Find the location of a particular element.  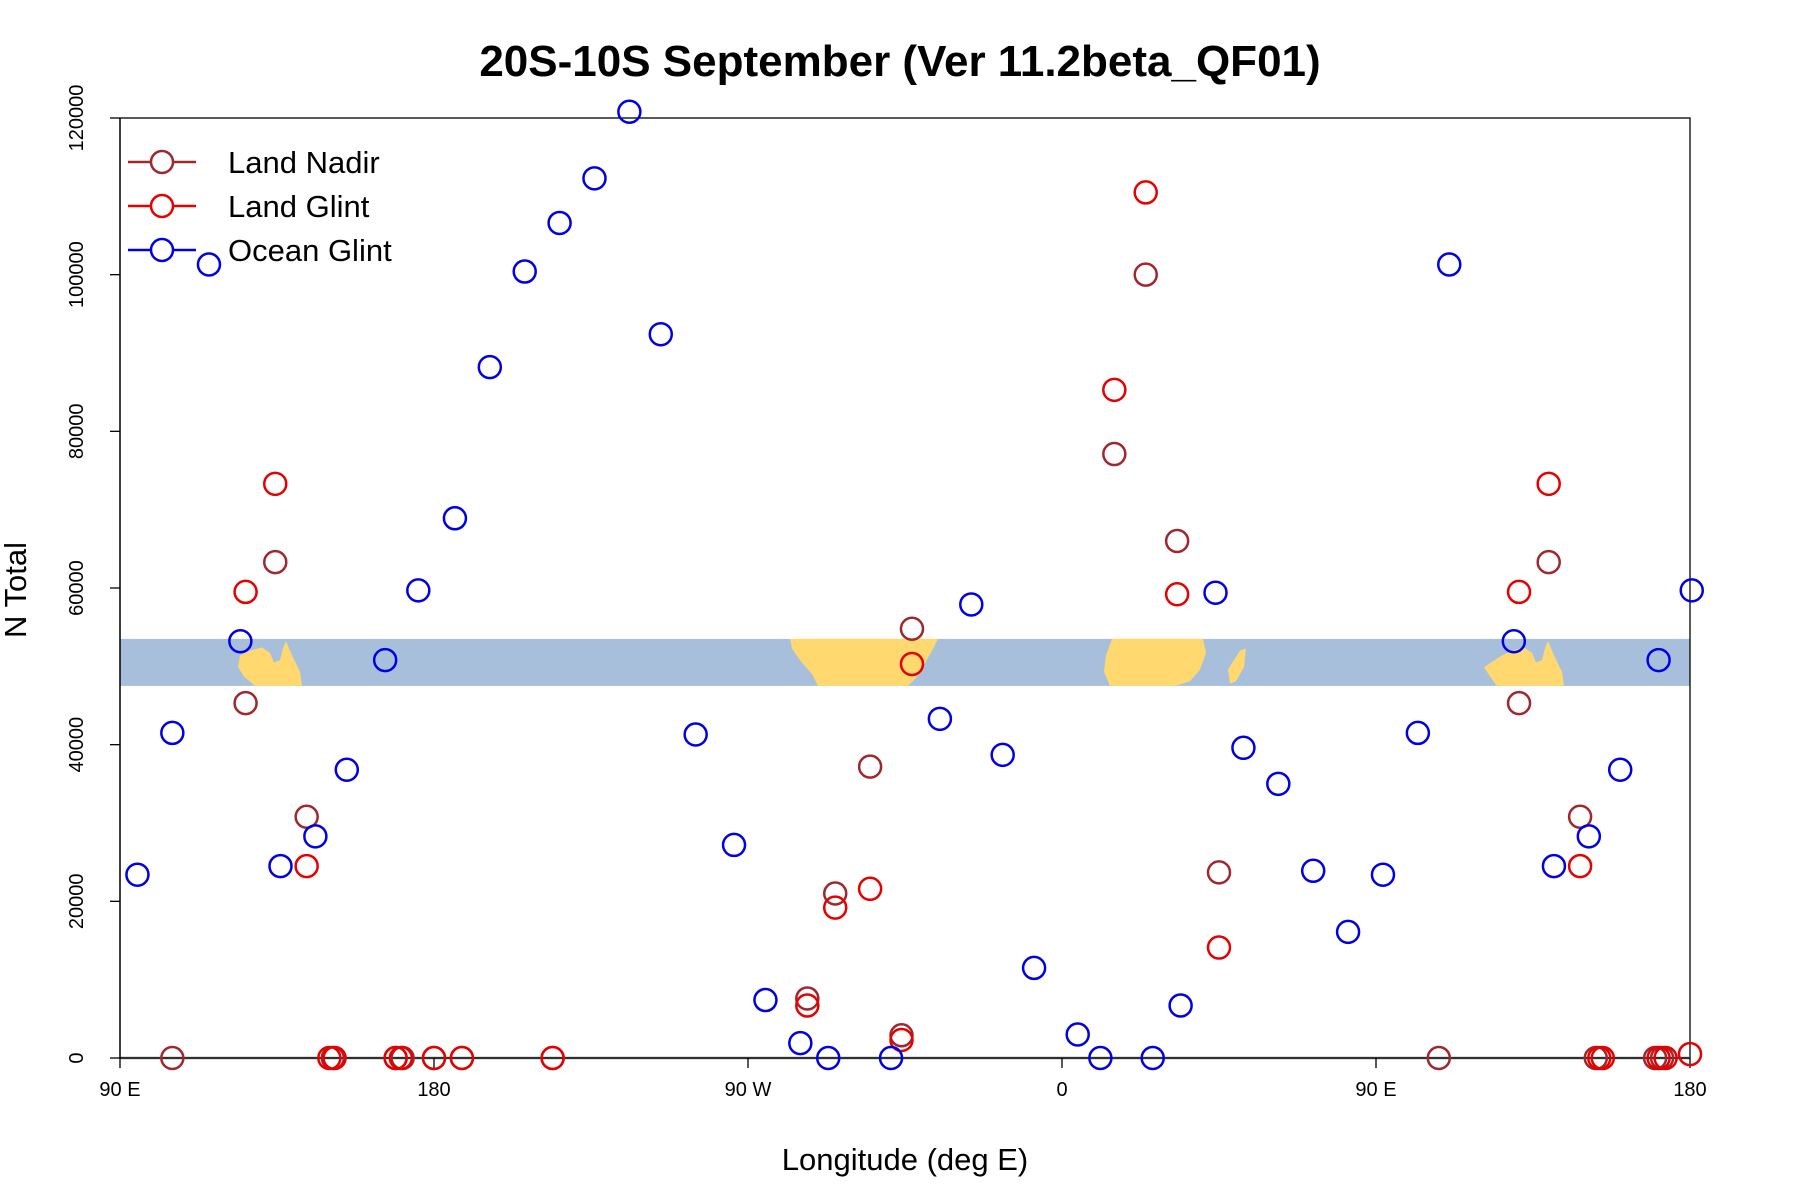

x-tick-label: 0 is located at coordinates (1061, 1090).